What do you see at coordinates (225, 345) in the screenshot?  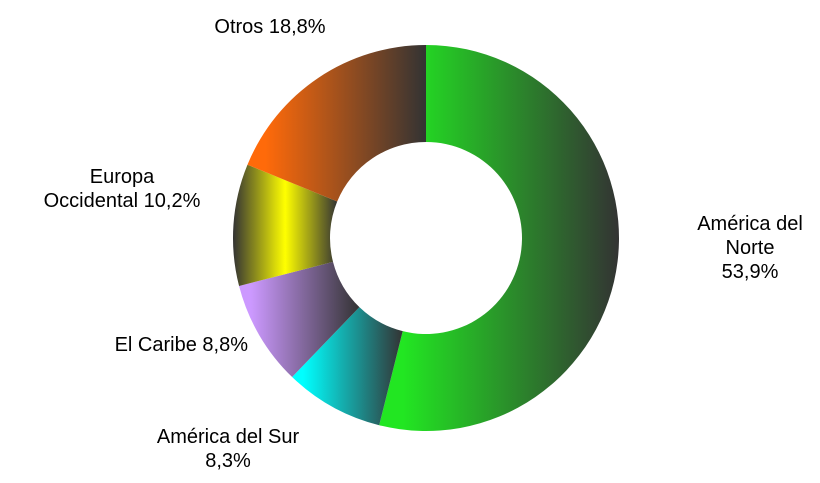 I see `value-label: 8,8%` at bounding box center [225, 345].